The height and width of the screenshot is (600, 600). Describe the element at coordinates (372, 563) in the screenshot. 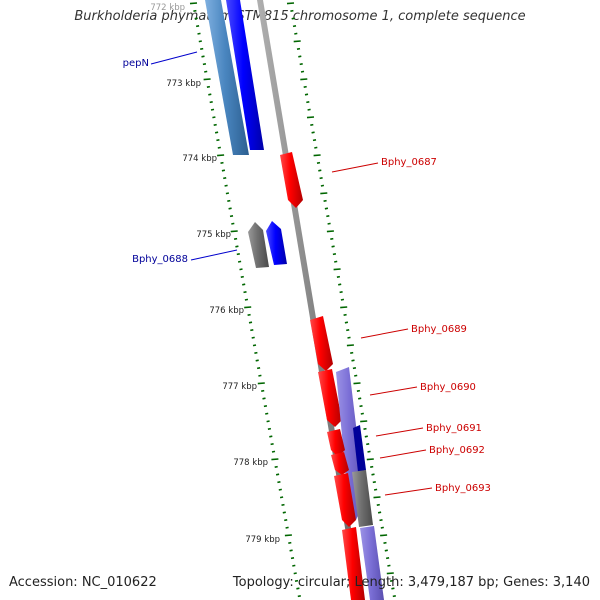

I see `gene-block-lower-lavender` at that location.